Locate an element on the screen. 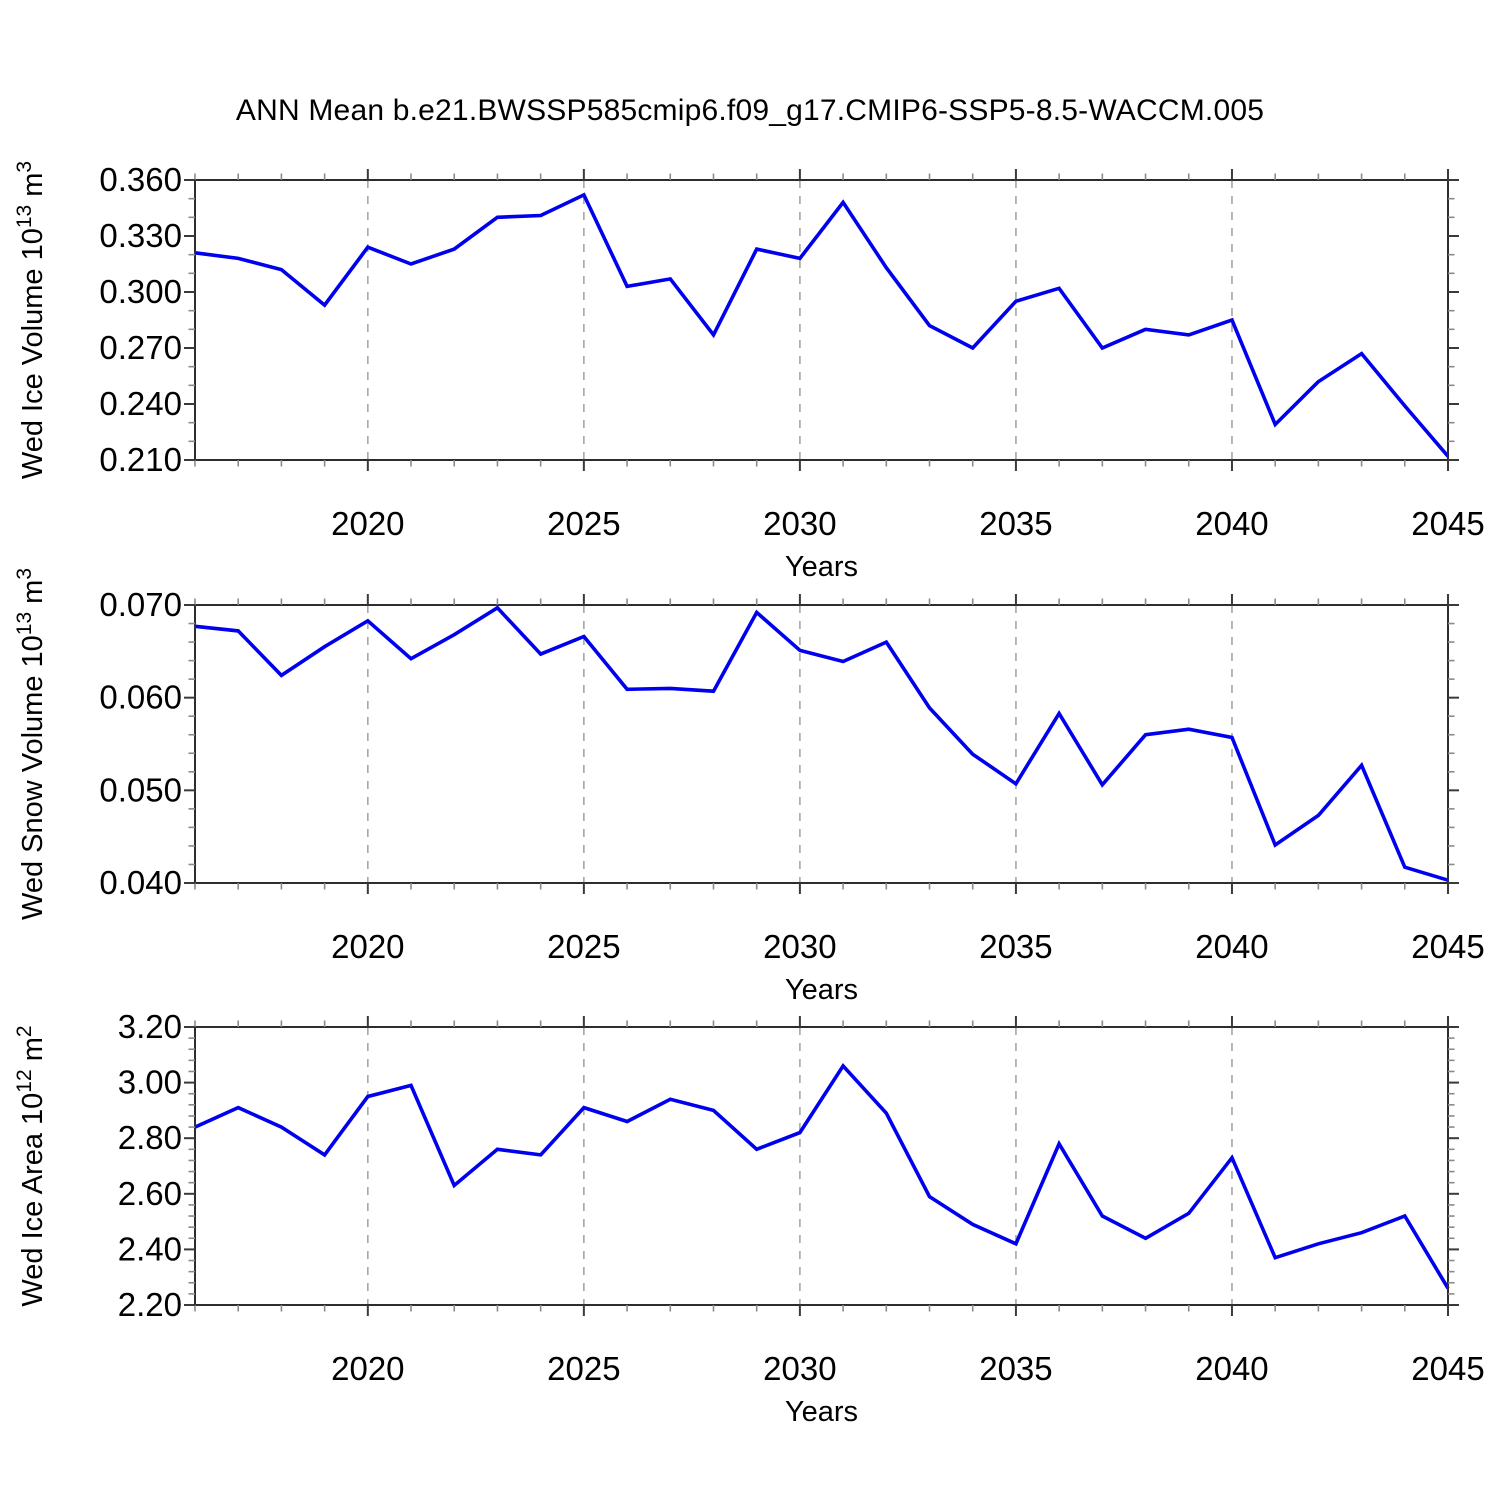  y-tick-label: 0.300 is located at coordinates (140, 291).